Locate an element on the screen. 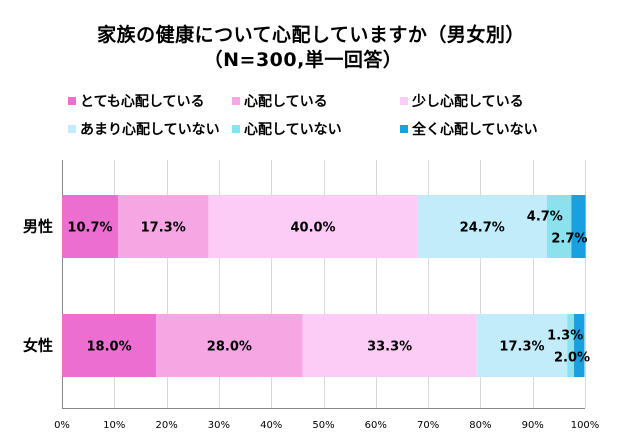  x-tick-label: 0% is located at coordinates (62, 425).